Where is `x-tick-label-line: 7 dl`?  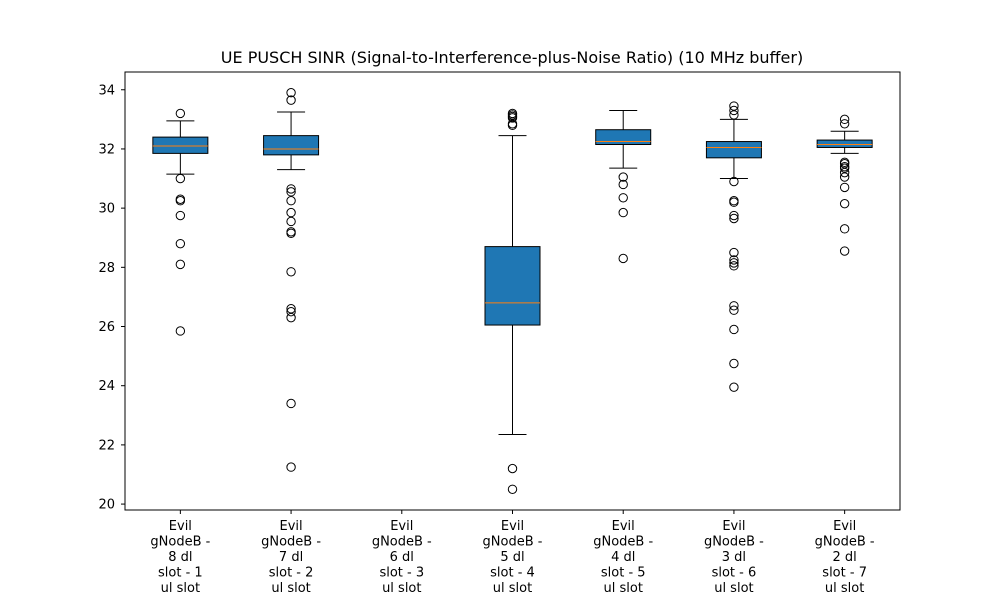
x-tick-label-line: 7 dl is located at coordinates (291, 557).